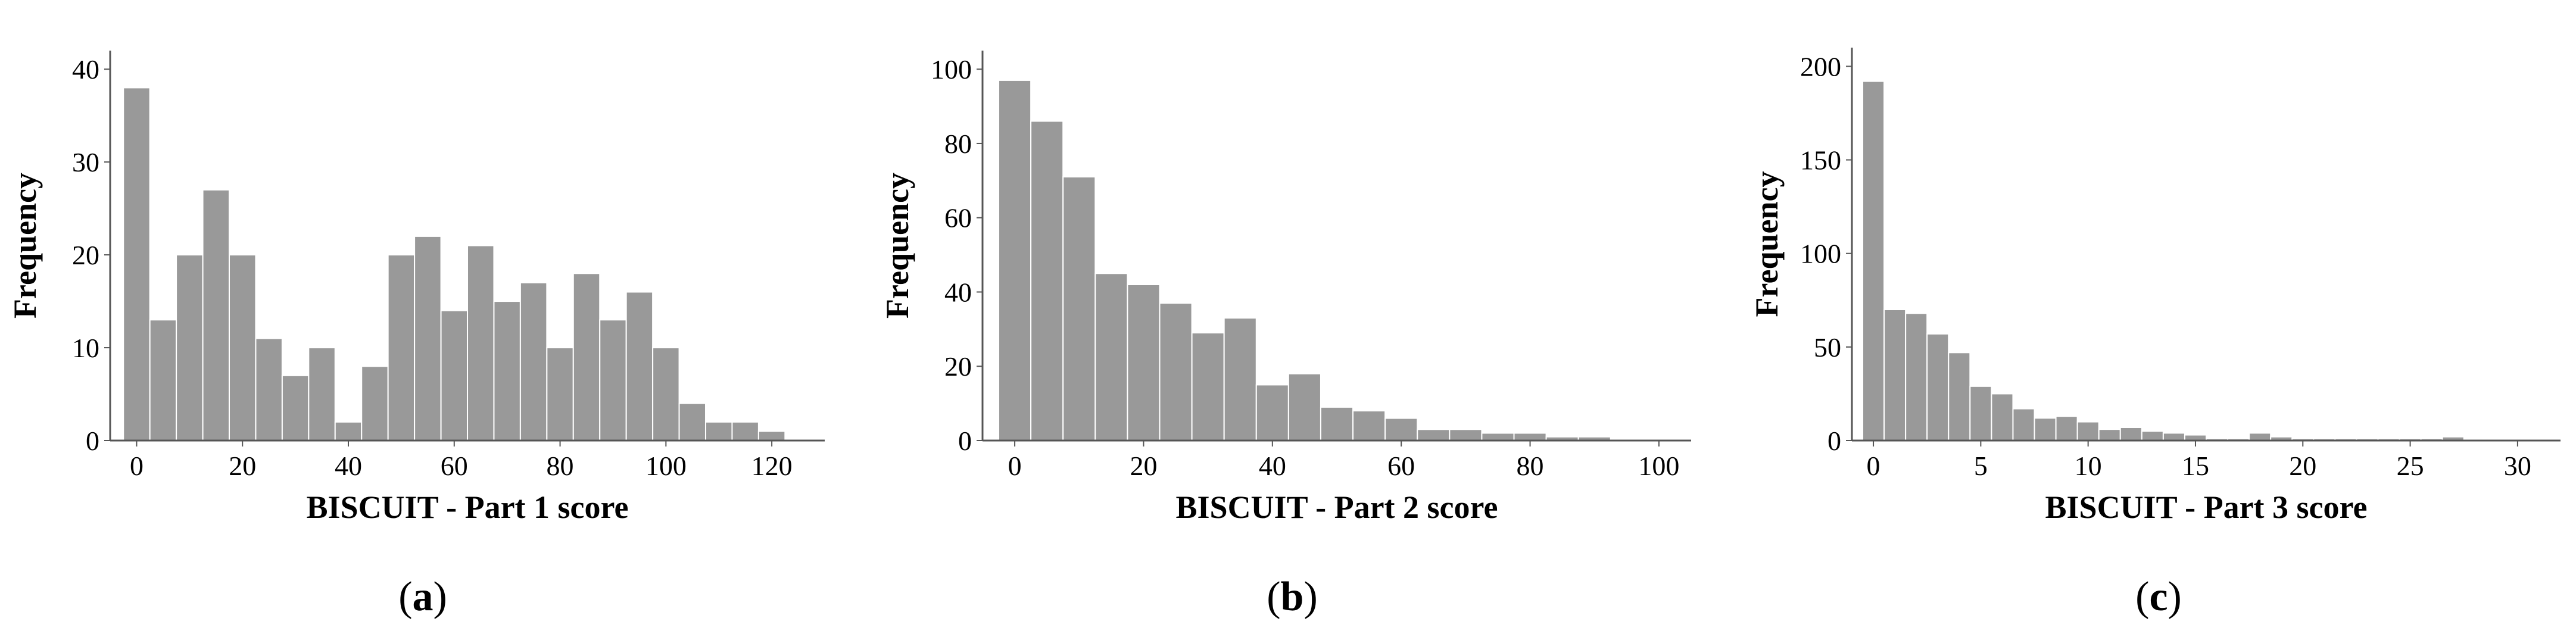  Describe the element at coordinates (349, 466) in the screenshot. I see `x-tick-label: 40` at that location.